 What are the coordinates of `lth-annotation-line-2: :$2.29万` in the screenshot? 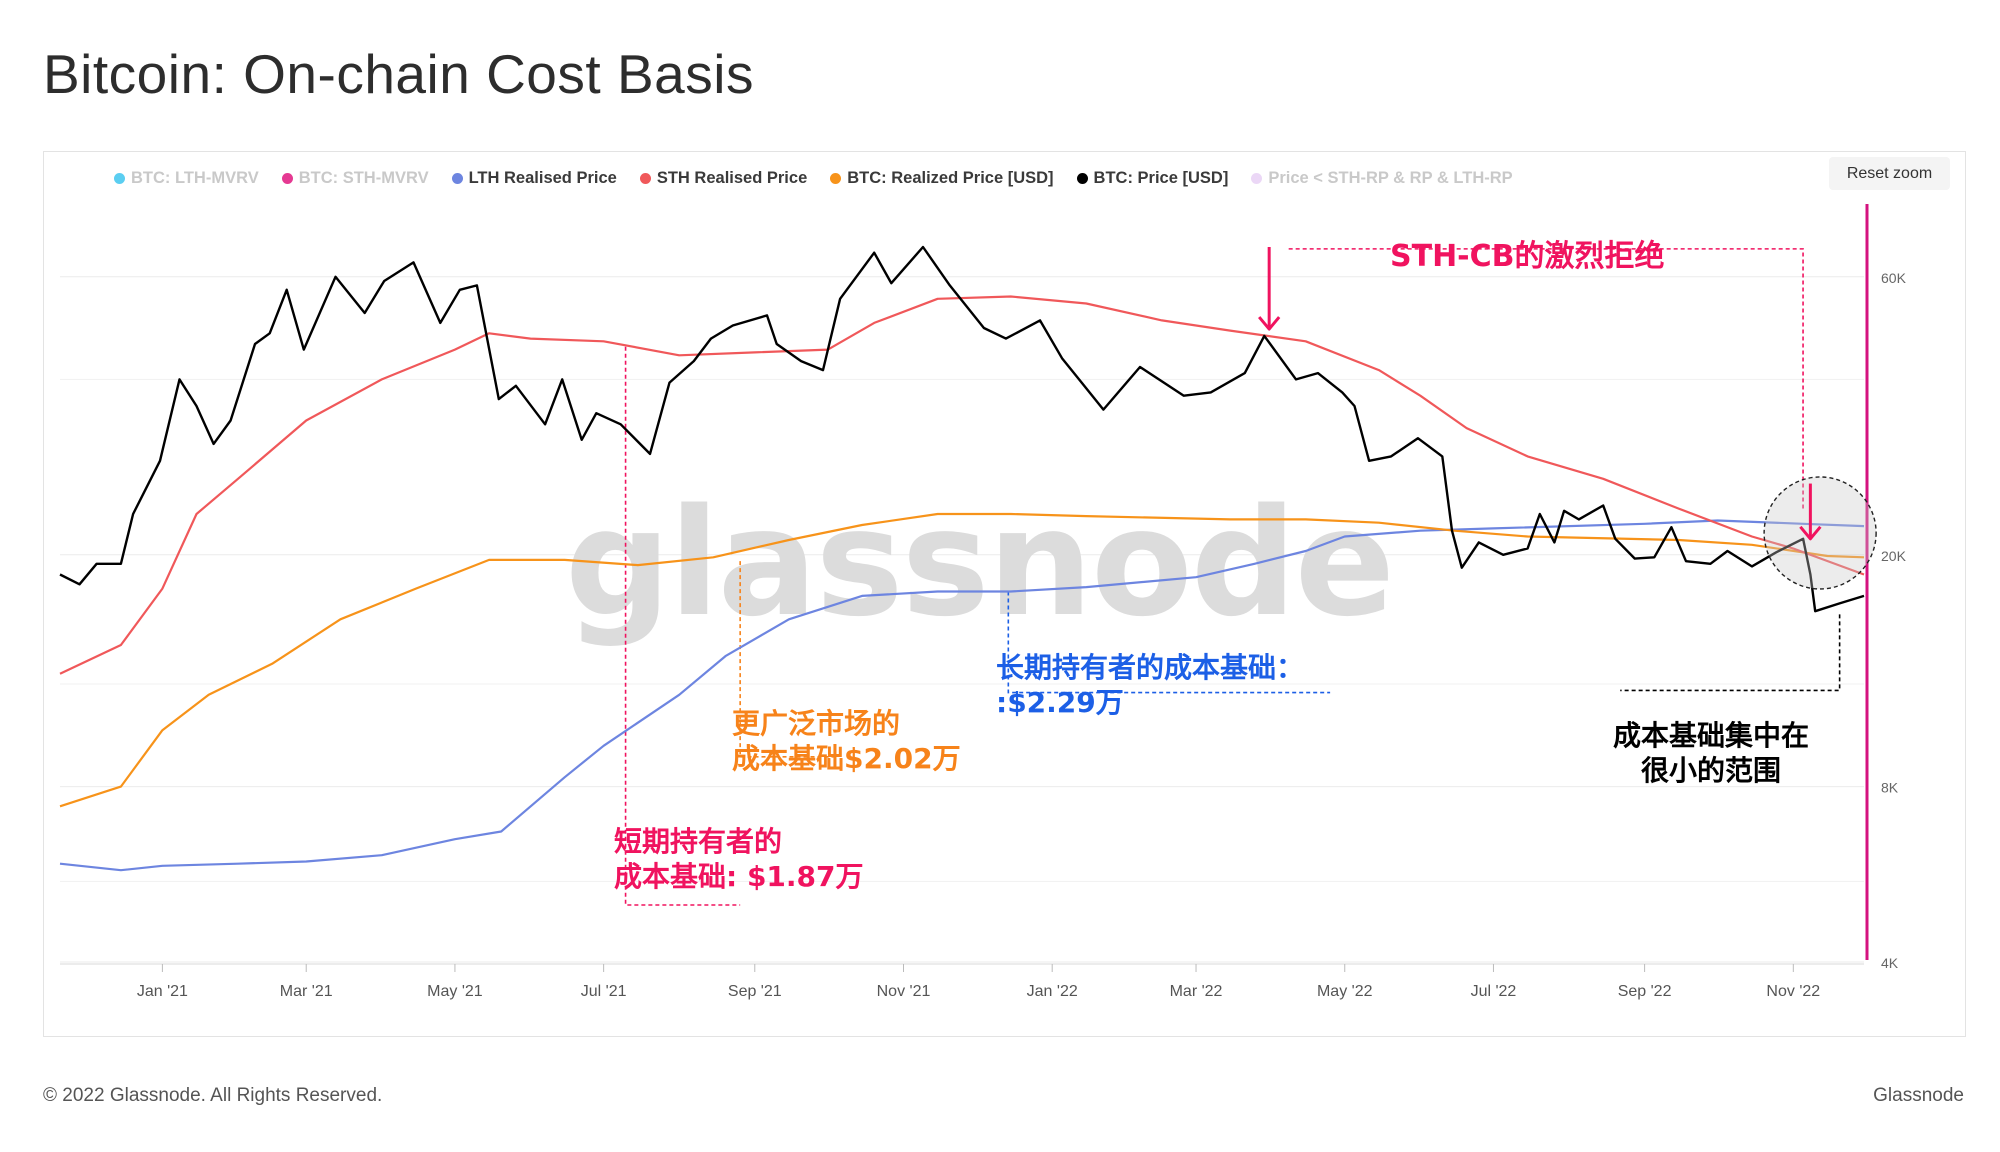 It's located at (1060, 702).